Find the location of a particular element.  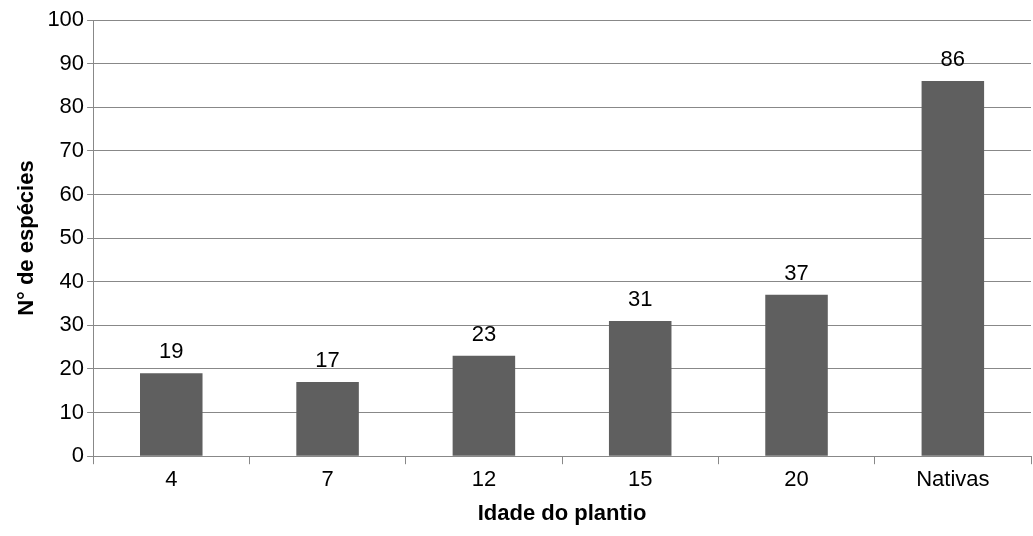

y-tick-label: 80 is located at coordinates (72, 106).